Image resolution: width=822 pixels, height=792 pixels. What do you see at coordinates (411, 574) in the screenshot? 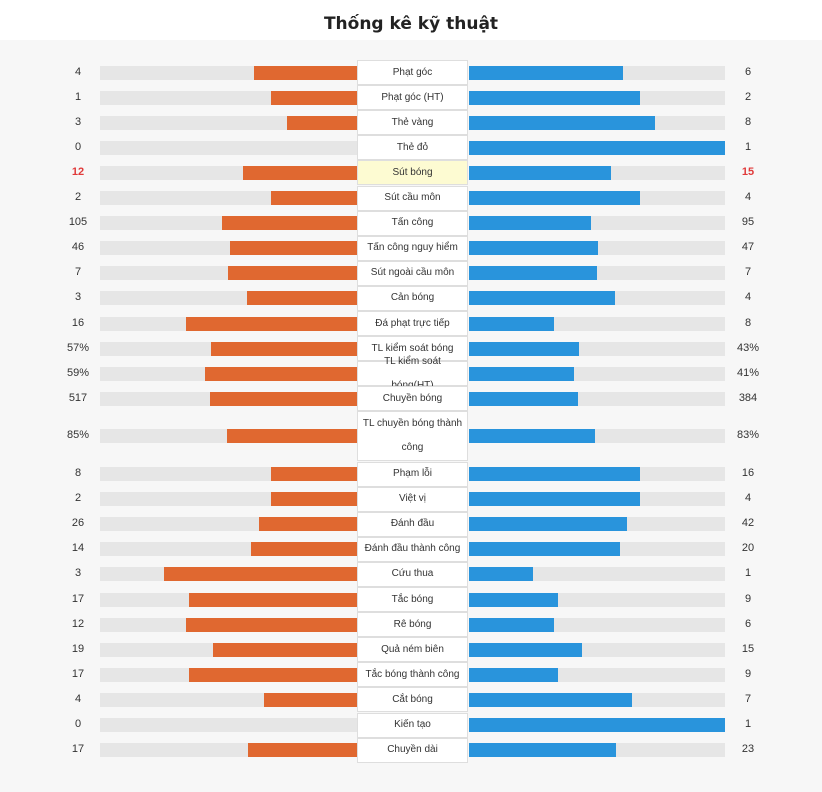
I see `stat-row: 3 Cứu thua 1` at bounding box center [411, 574].